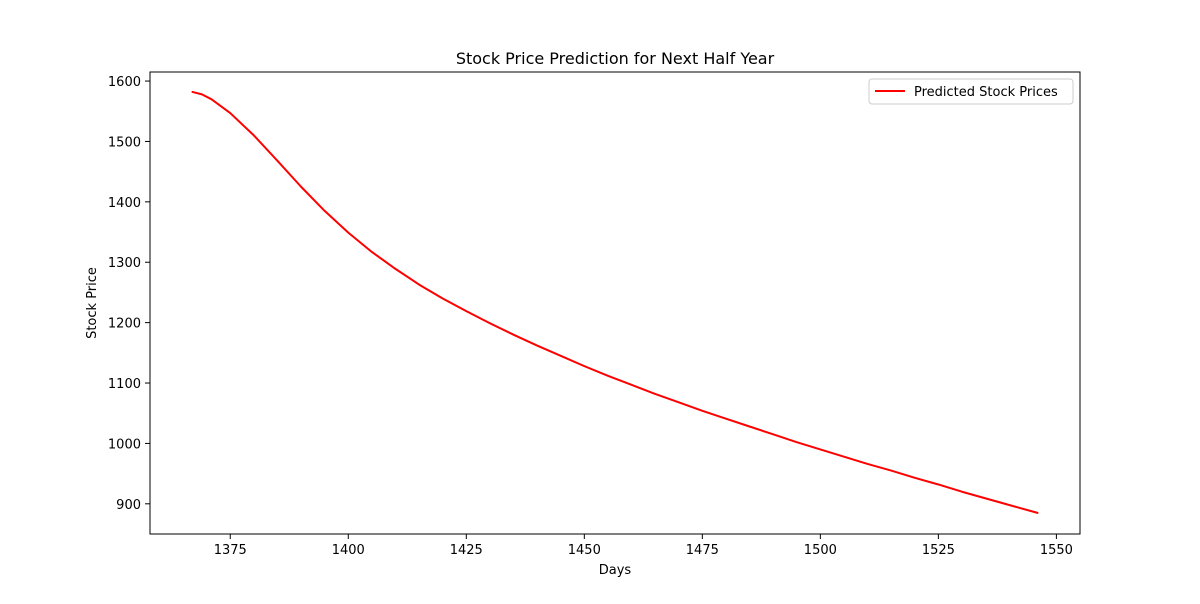 This screenshot has width=1200, height=604. Describe the element at coordinates (938, 550) in the screenshot. I see `x-tick-label: 1525` at that location.